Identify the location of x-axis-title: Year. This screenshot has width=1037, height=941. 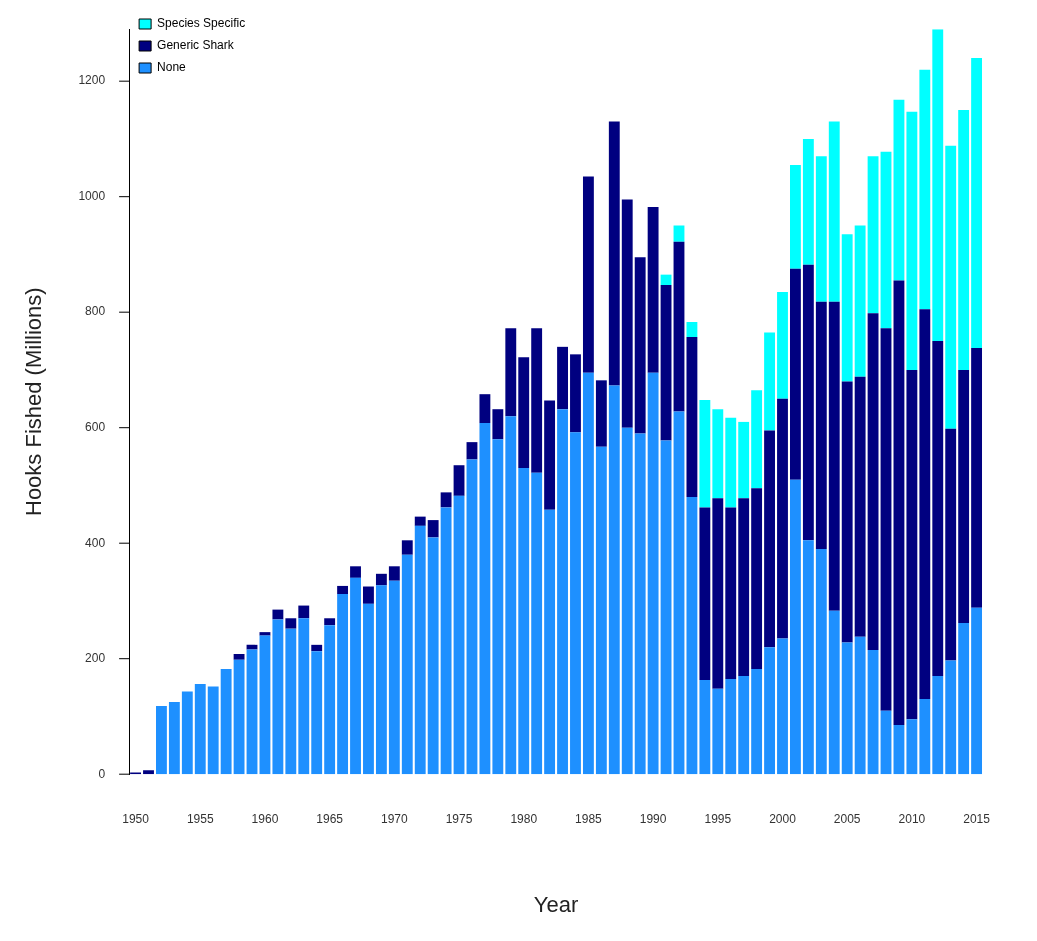
(556, 904).